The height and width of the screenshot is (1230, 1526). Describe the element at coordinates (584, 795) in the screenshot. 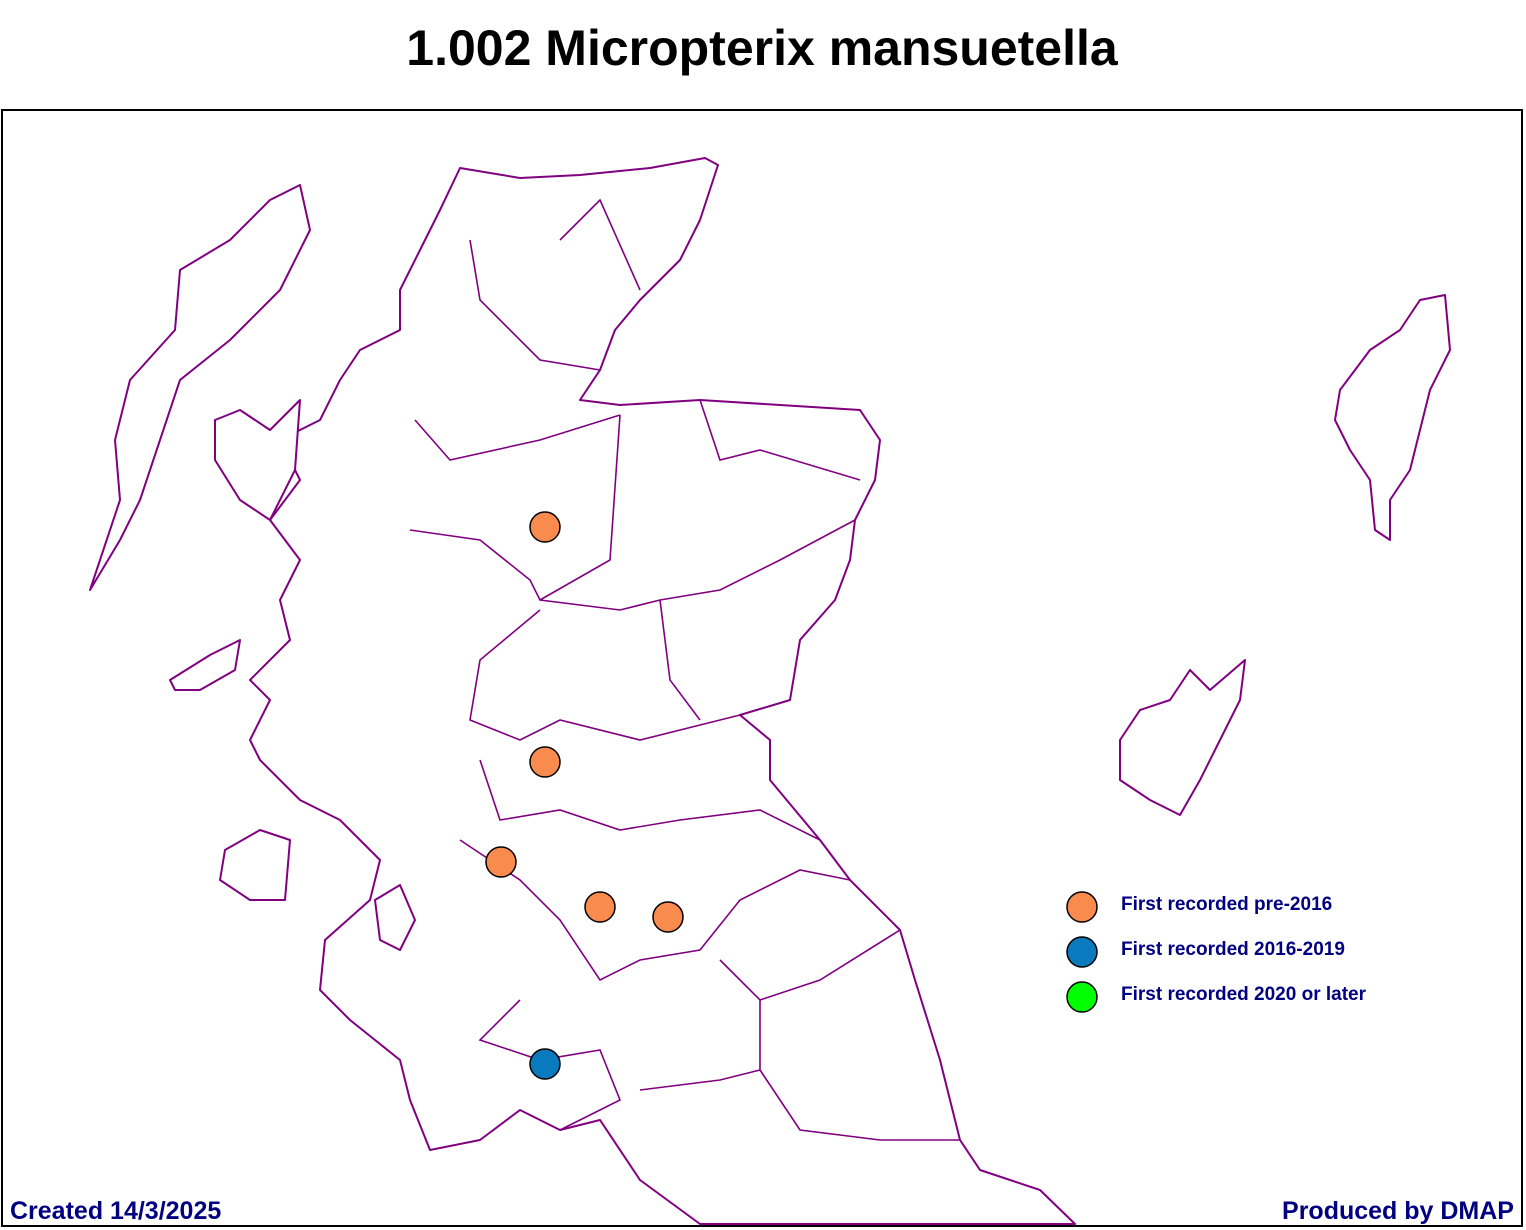

I see `records` at that location.